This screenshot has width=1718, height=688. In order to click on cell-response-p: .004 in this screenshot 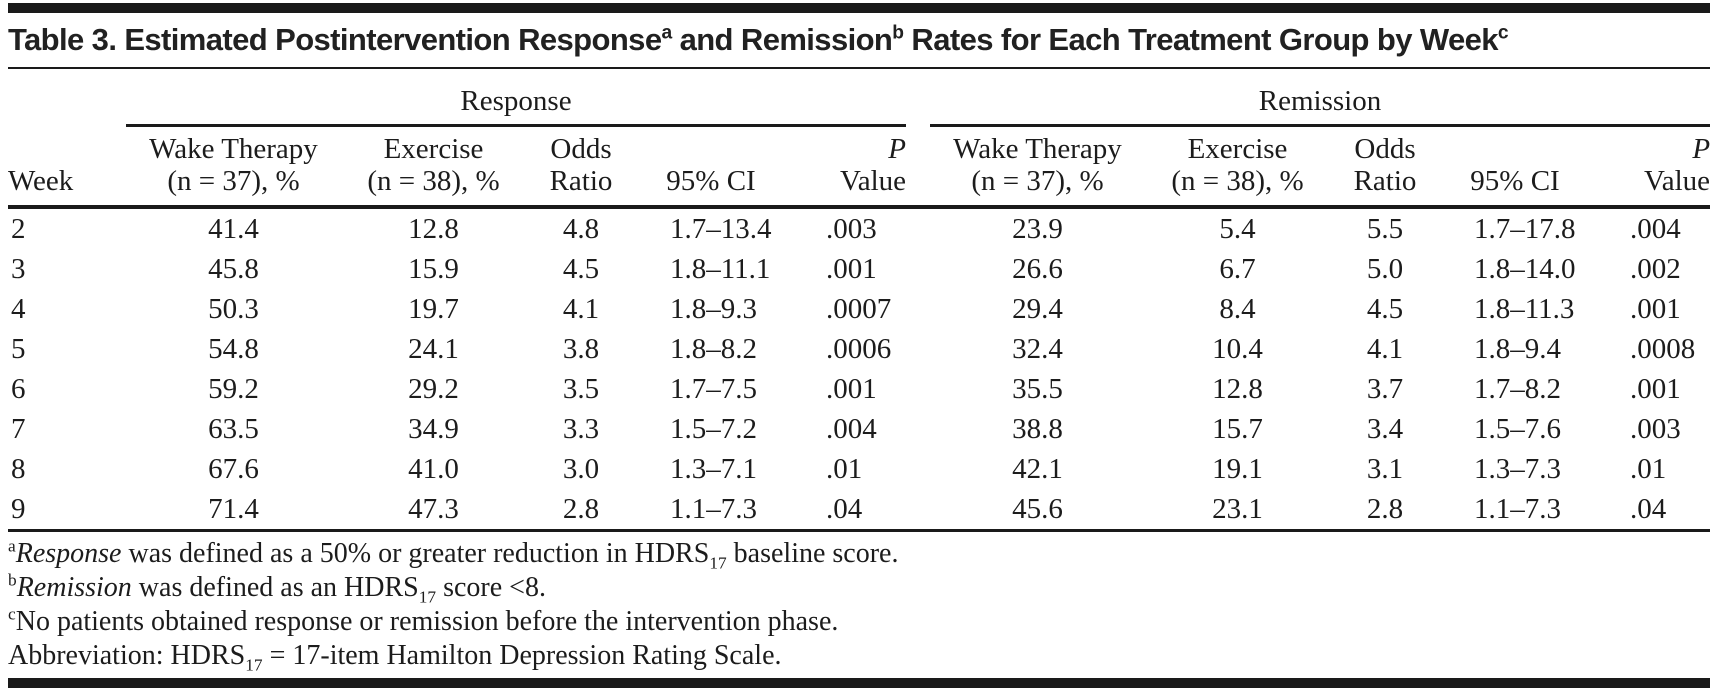, I will do `click(851, 429)`.